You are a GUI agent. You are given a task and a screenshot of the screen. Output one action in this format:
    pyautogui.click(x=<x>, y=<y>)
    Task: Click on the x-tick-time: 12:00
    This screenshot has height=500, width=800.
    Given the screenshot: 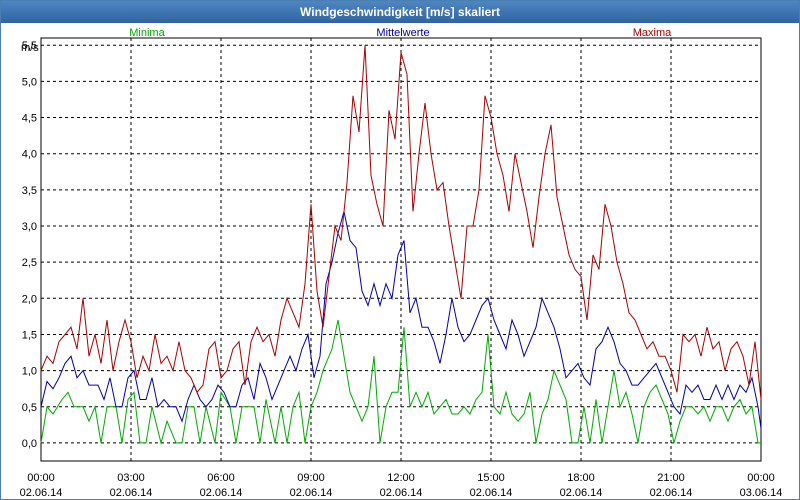 What is the action you would take?
    pyautogui.click(x=401, y=478)
    